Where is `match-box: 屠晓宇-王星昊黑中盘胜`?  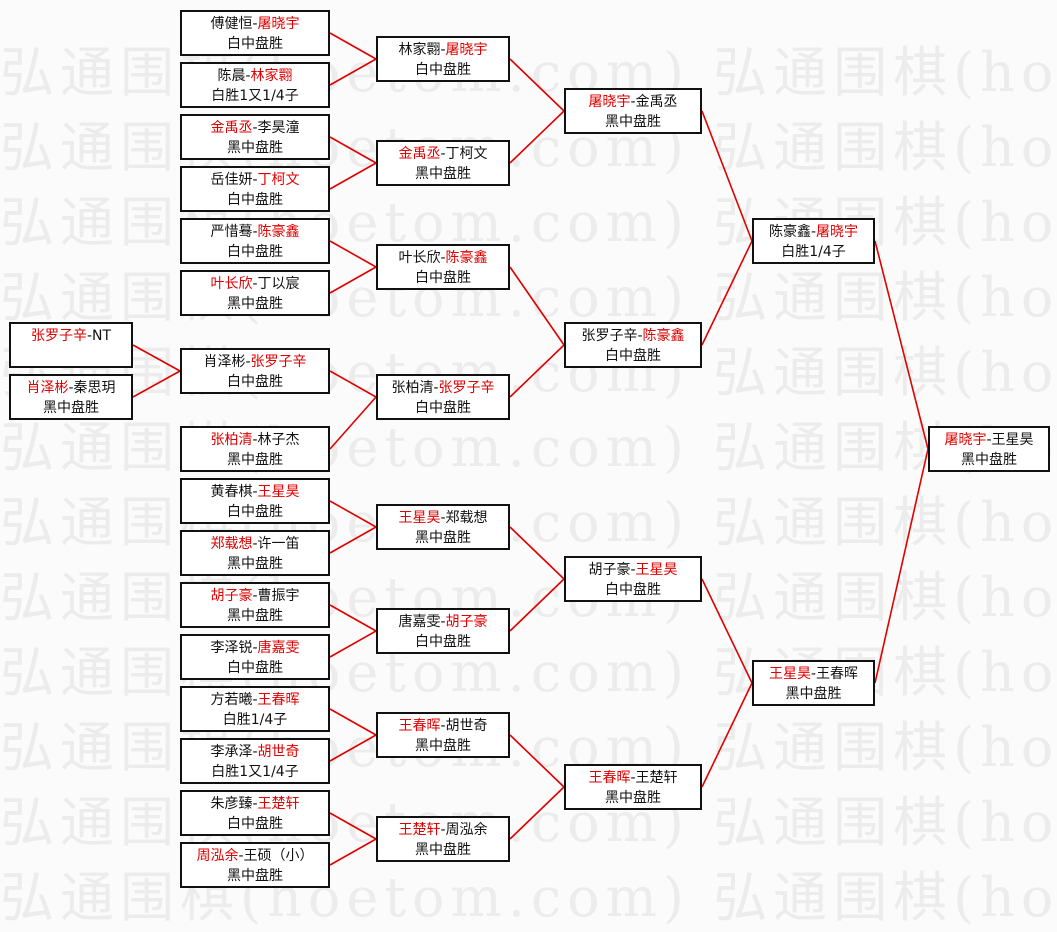
match-box: 屠晓宇-王星昊黑中盘胜 is located at coordinates (989, 449).